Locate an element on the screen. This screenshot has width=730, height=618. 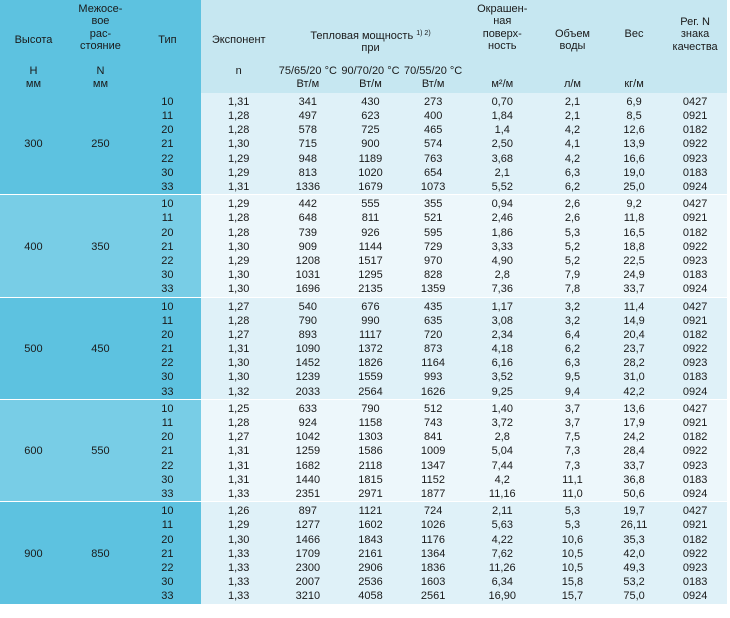
cell-painted-surface: 11,16 is located at coordinates (502, 494).